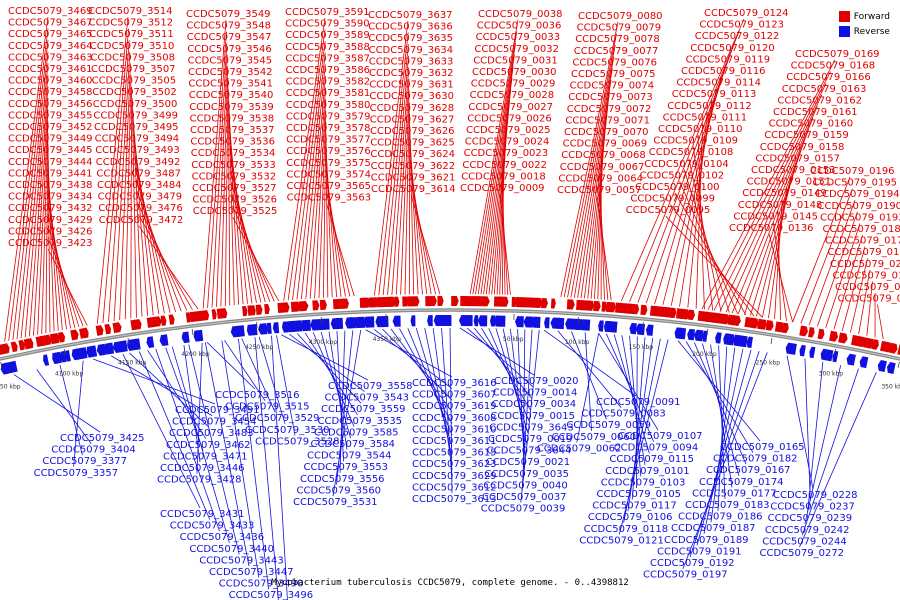 Image resolution: width=900 pixels, height=600 pixels. I want to click on gene-label: CCDC5079_3538, so click(232, 118).